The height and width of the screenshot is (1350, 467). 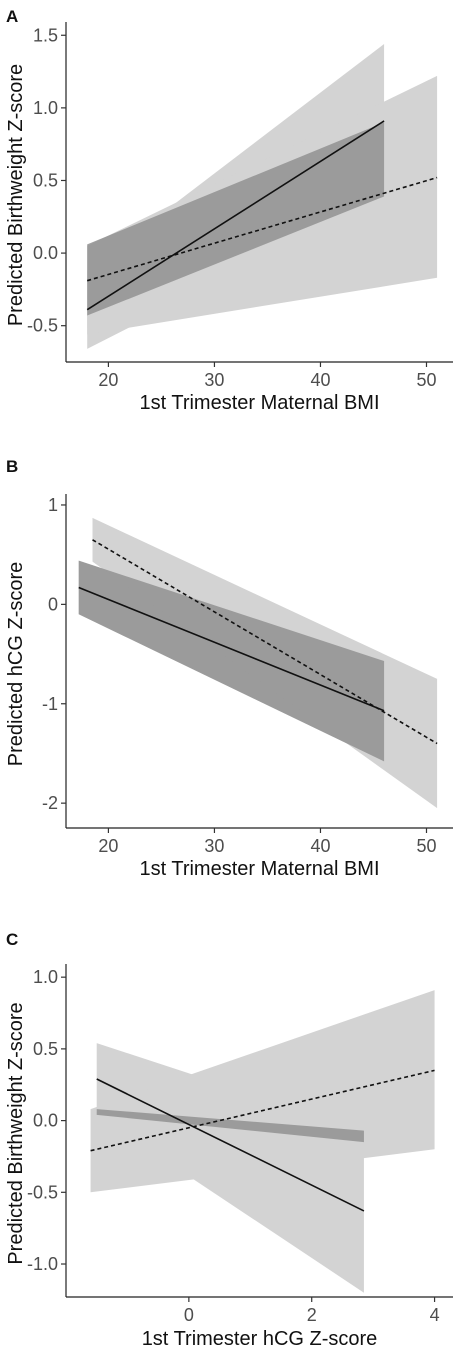 What do you see at coordinates (45, 35) in the screenshot?
I see `y-tick-label: 1.5` at bounding box center [45, 35].